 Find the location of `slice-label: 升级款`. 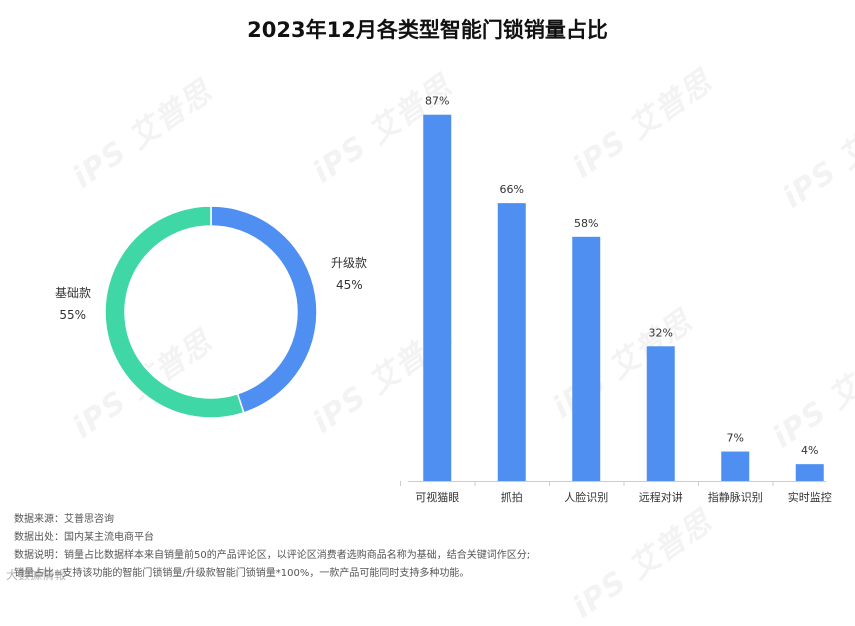

slice-label: 升级款 is located at coordinates (349, 263).